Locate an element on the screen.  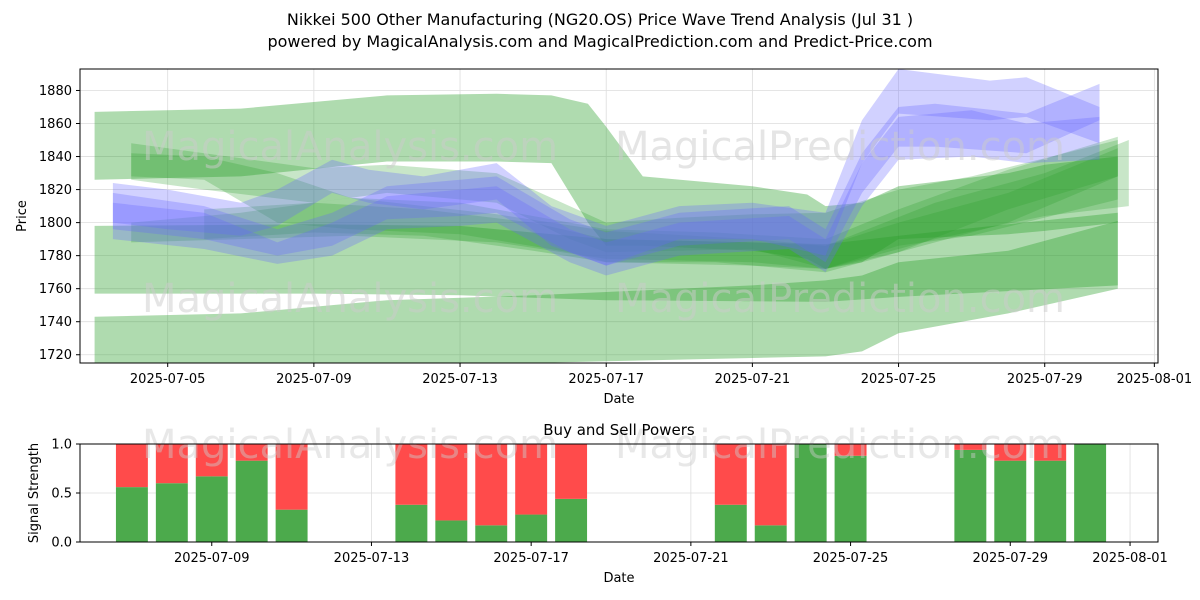
top-y-tick-label: 1720 is located at coordinates (55, 355).